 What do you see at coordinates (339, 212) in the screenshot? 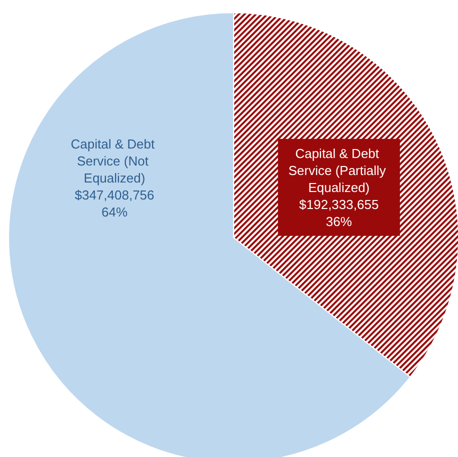
I see `data-label: $192,333,655 36%` at bounding box center [339, 212].